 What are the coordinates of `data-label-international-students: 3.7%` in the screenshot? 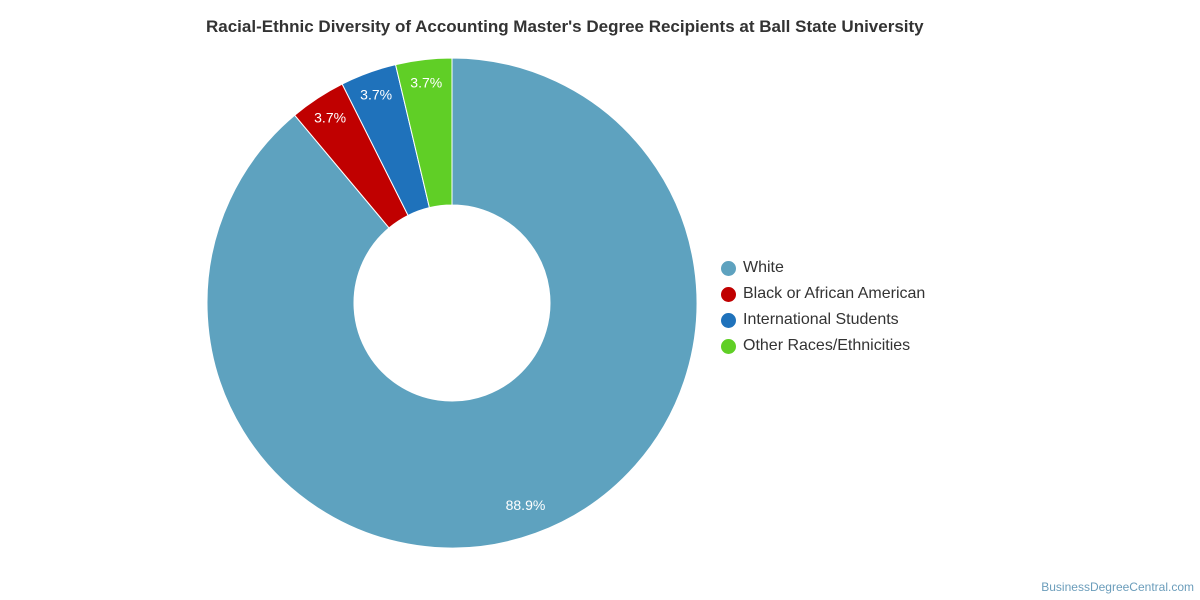 It's located at (376, 94).